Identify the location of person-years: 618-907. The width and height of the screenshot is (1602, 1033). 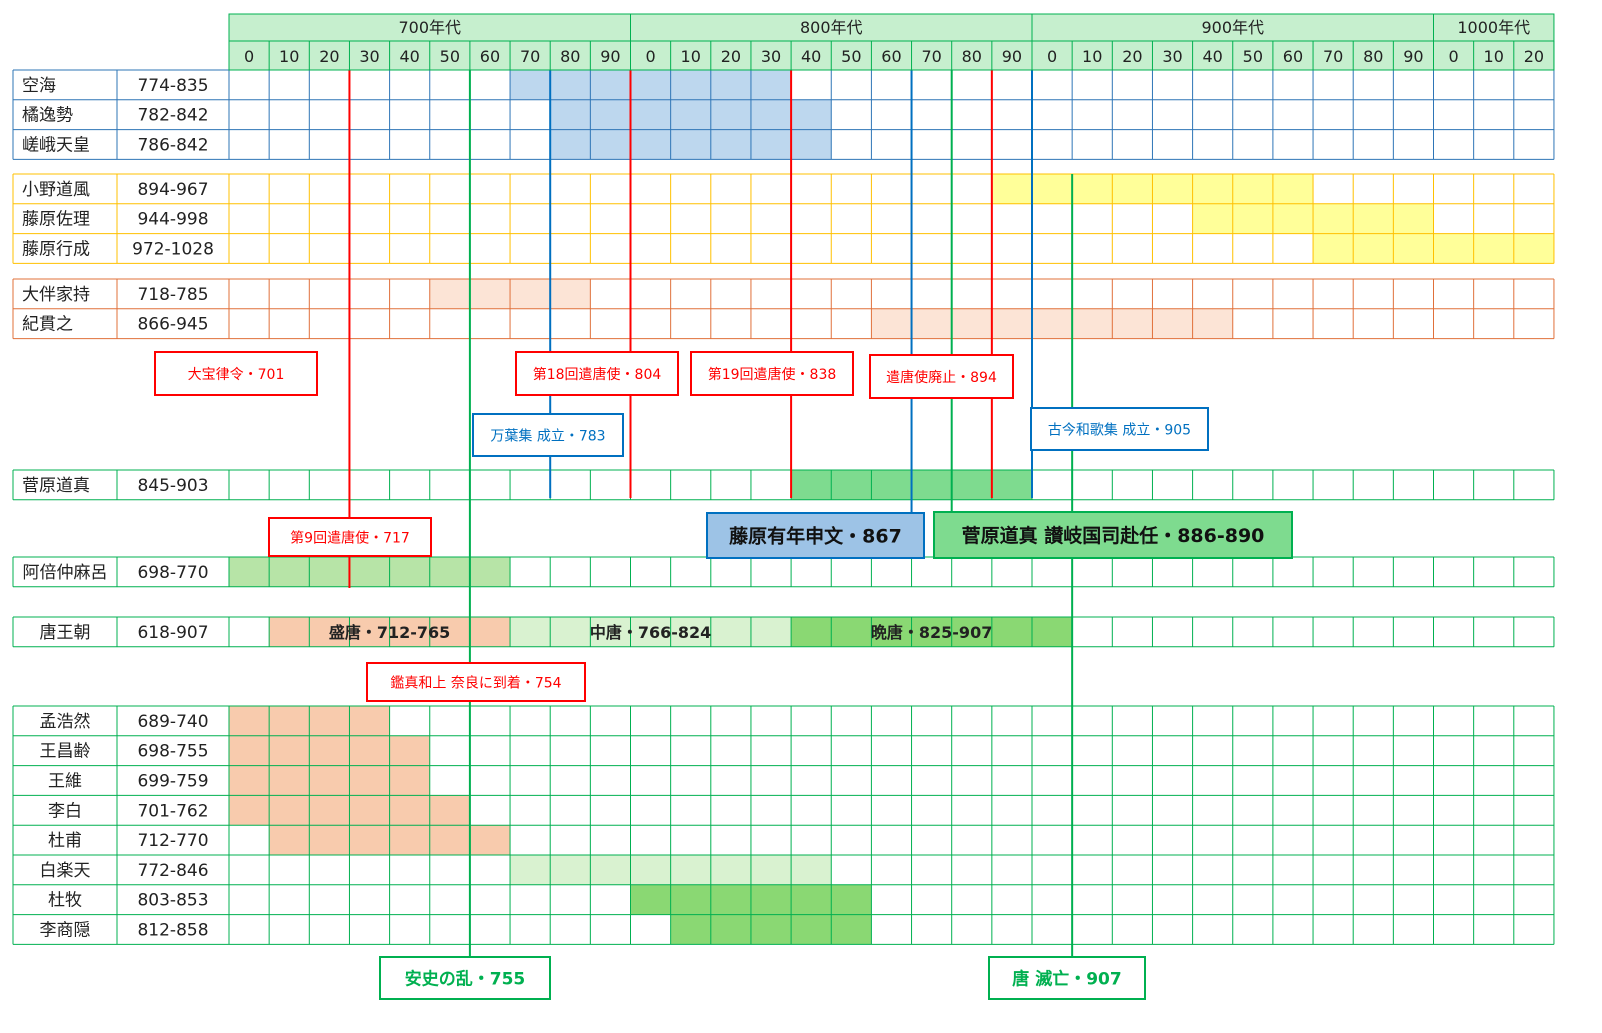
(172, 633).